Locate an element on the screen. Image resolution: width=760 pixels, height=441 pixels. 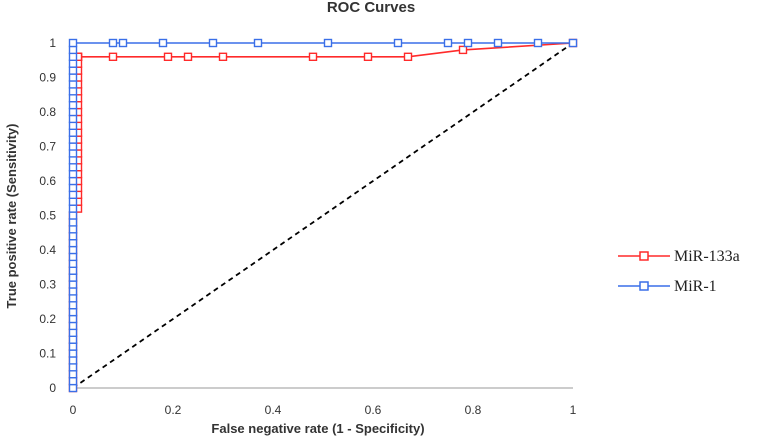
chart-title: ROC Curves is located at coordinates (371, 8).